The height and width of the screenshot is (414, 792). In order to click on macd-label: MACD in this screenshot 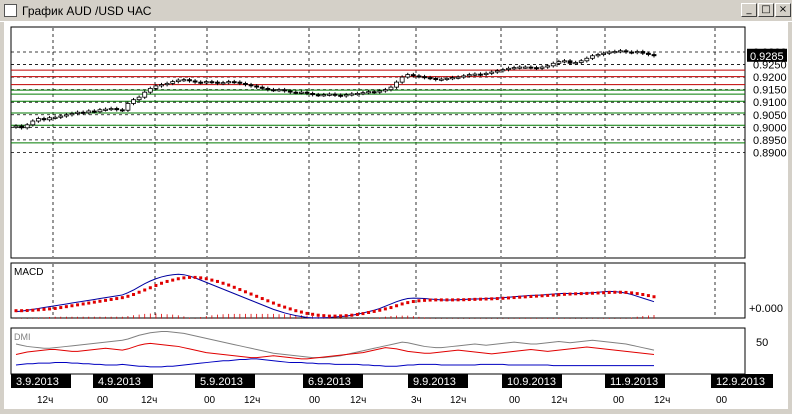, I will do `click(28, 272)`.